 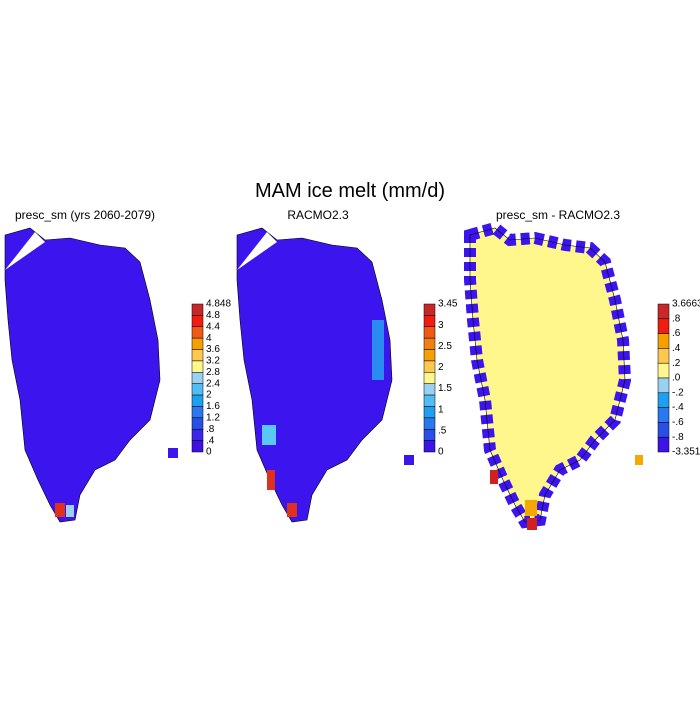 What do you see at coordinates (441, 325) in the screenshot?
I see `colorbar-label: 3` at bounding box center [441, 325].